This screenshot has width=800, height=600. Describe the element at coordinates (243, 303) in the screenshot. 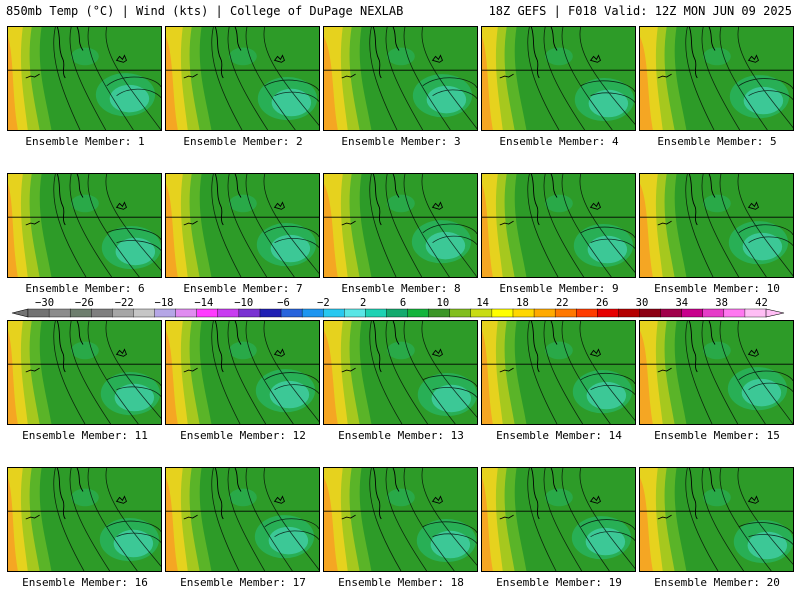

I see `colorbar-tick-label: −10` at that location.